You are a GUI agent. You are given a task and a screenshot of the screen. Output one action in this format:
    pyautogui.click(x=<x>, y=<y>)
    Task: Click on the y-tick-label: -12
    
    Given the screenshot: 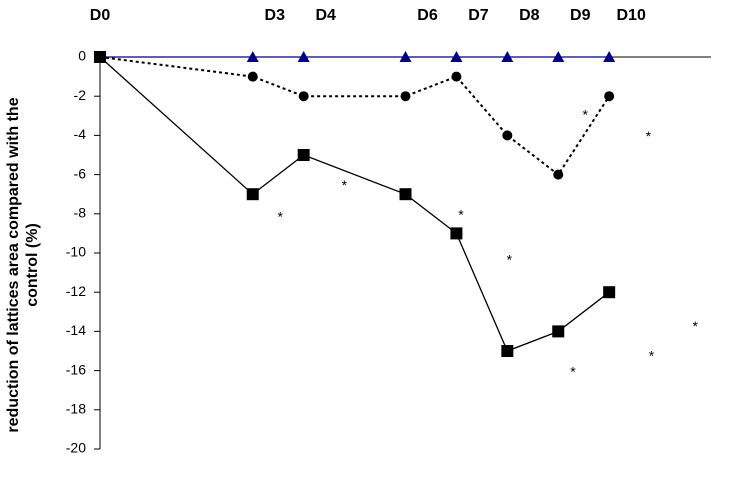 What is the action you would take?
    pyautogui.click(x=76, y=291)
    